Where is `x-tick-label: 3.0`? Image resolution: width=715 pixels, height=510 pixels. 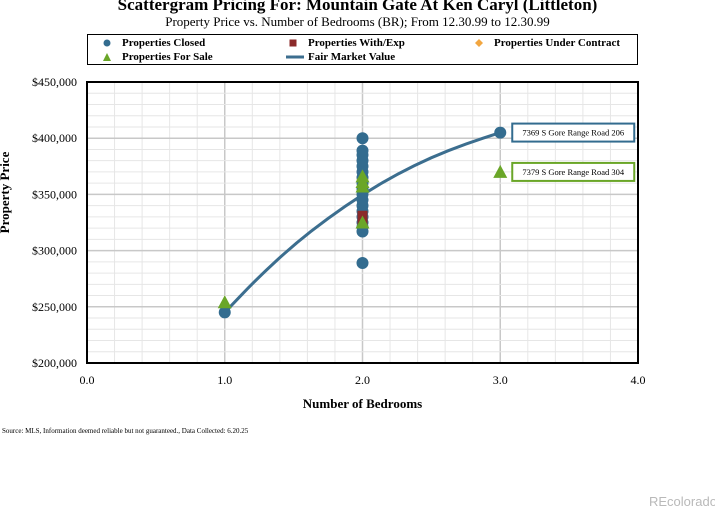 x-tick-label: 3.0 is located at coordinates (500, 380).